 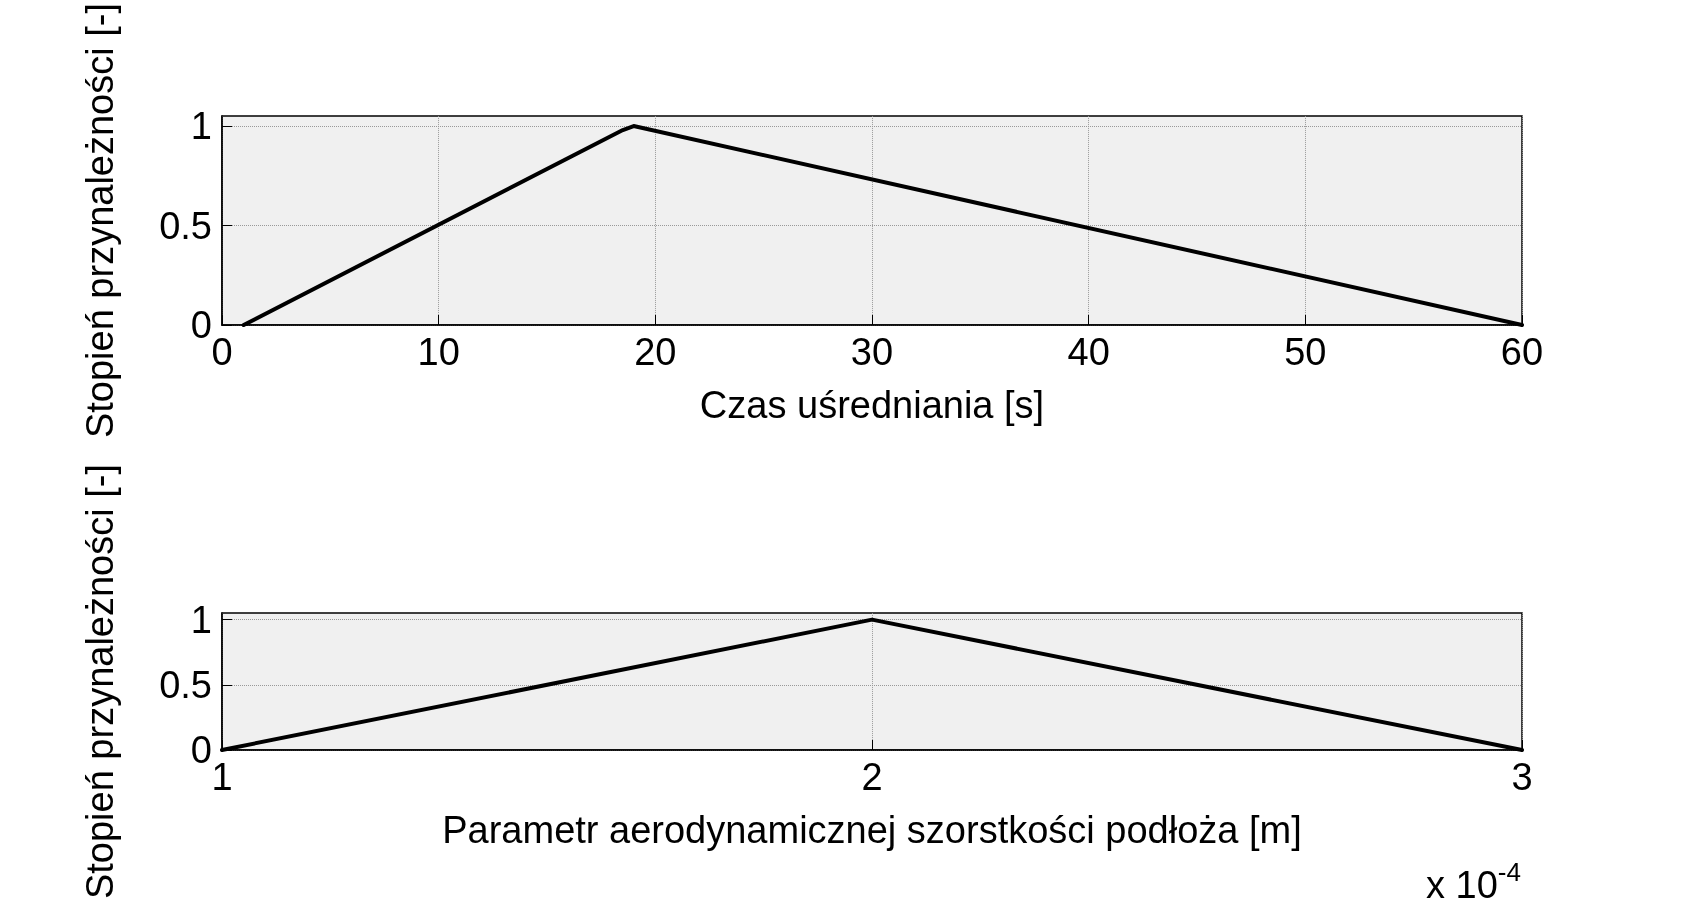 What do you see at coordinates (872, 405) in the screenshot?
I see `x-axis-title: Czas uśredniania [s]` at bounding box center [872, 405].